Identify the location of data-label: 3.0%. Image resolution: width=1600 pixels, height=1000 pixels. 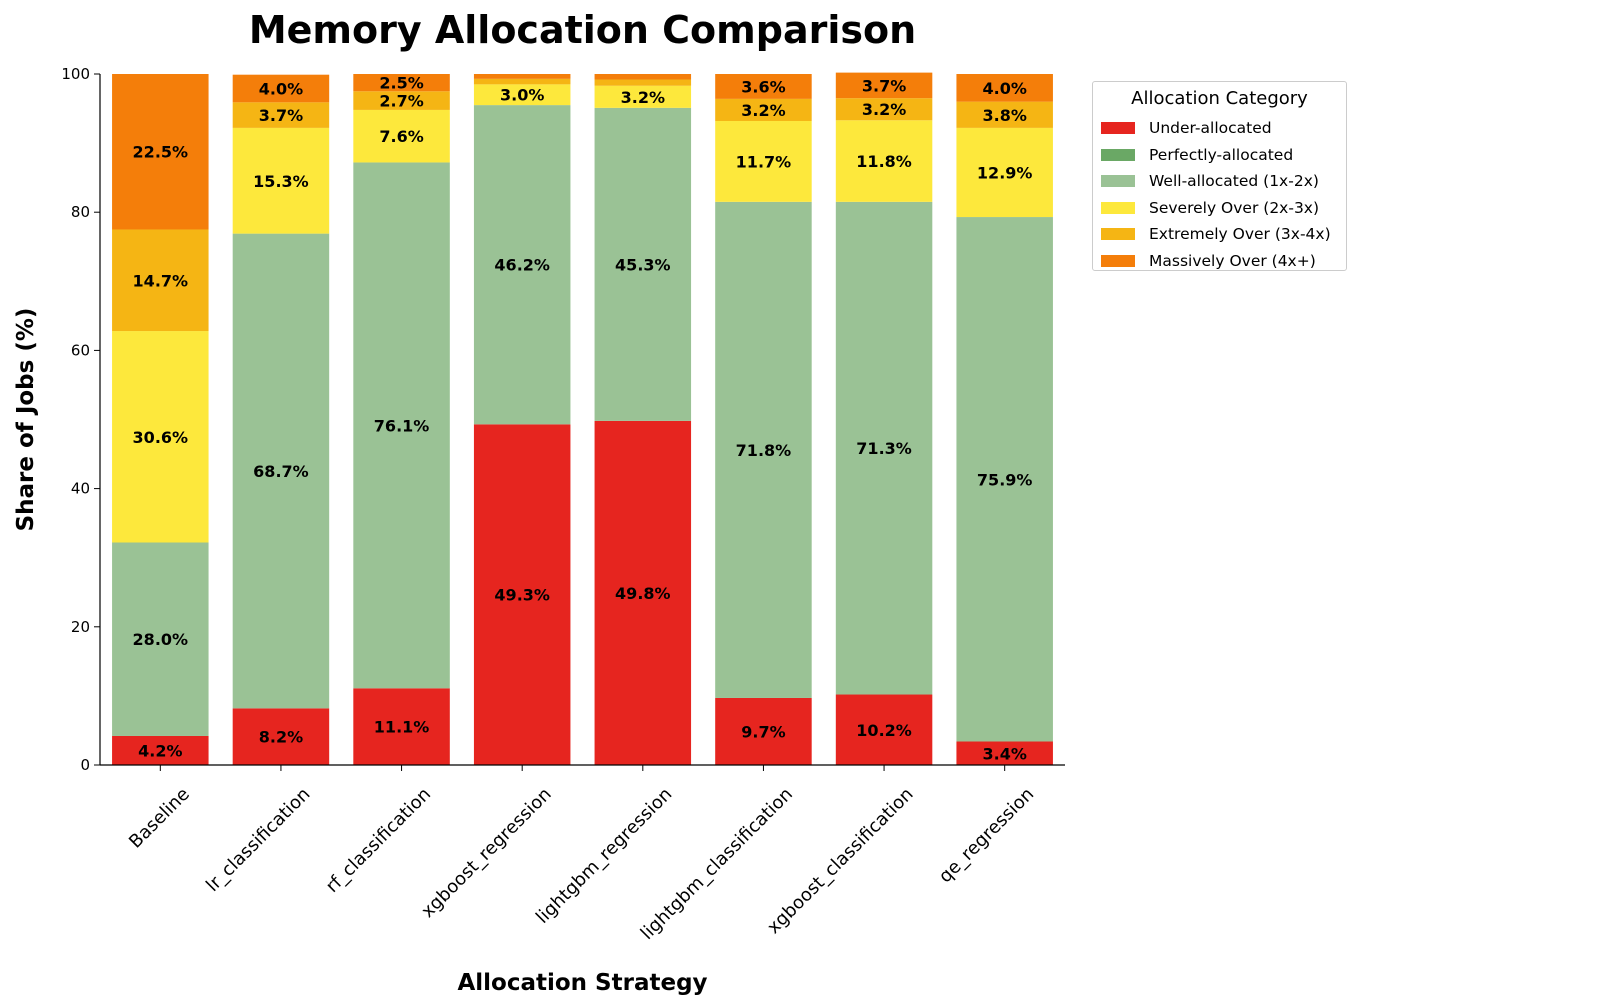
(522, 95).